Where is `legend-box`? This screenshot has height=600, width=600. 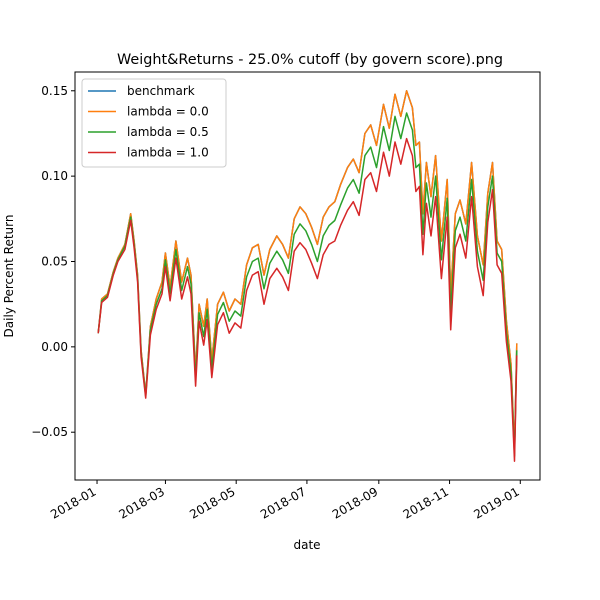 legend-box is located at coordinates (154, 123).